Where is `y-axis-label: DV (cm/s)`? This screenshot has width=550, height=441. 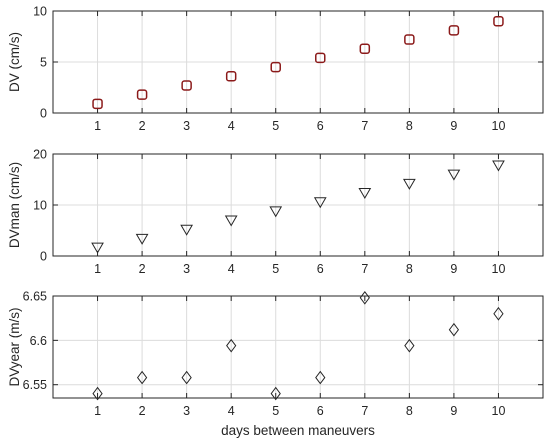 y-axis-label: DV (cm/s) is located at coordinates (14, 62).